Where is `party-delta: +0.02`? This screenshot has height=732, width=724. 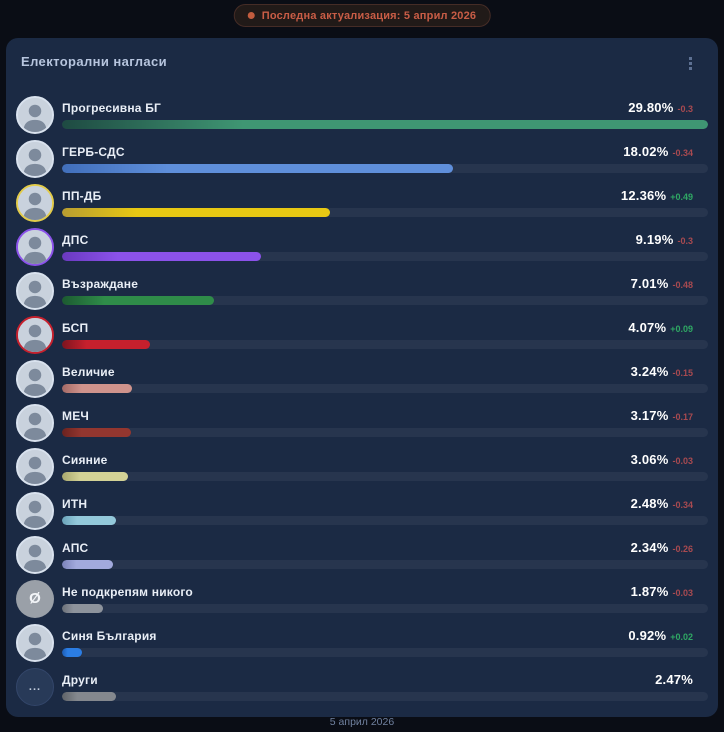
party-delta: +0.02 is located at coordinates (681, 637).